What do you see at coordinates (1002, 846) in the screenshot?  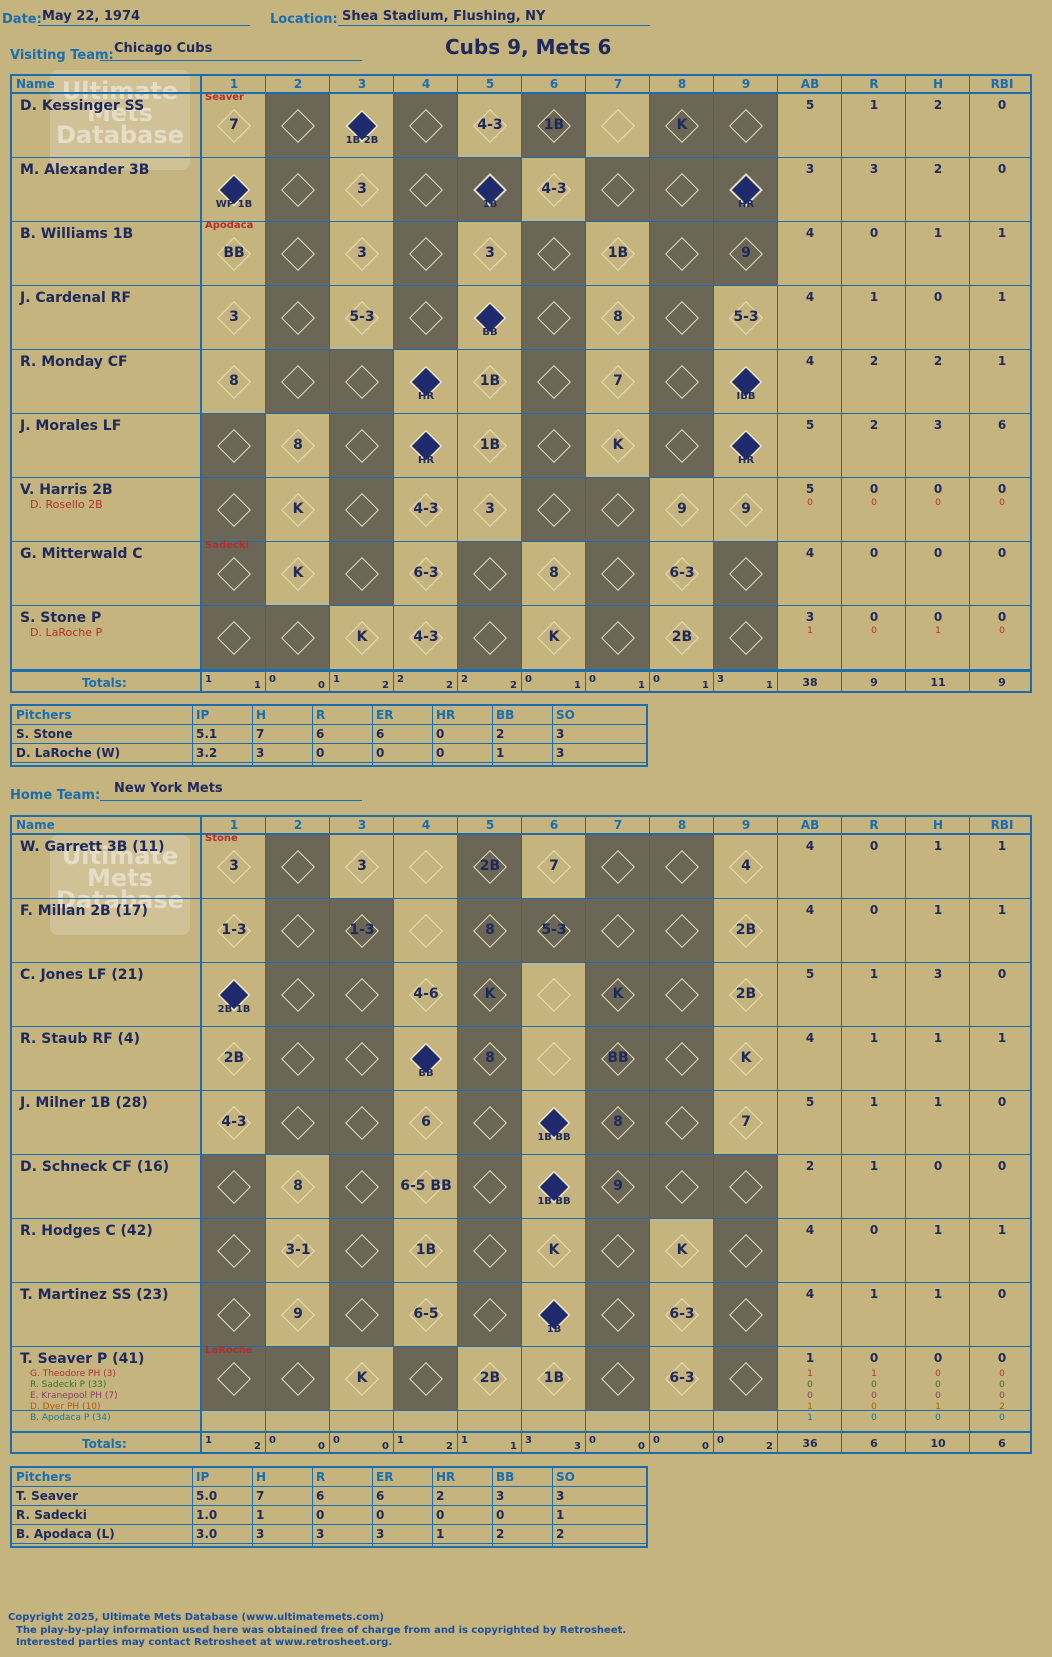 I see `batter-stat: 1` at bounding box center [1002, 846].